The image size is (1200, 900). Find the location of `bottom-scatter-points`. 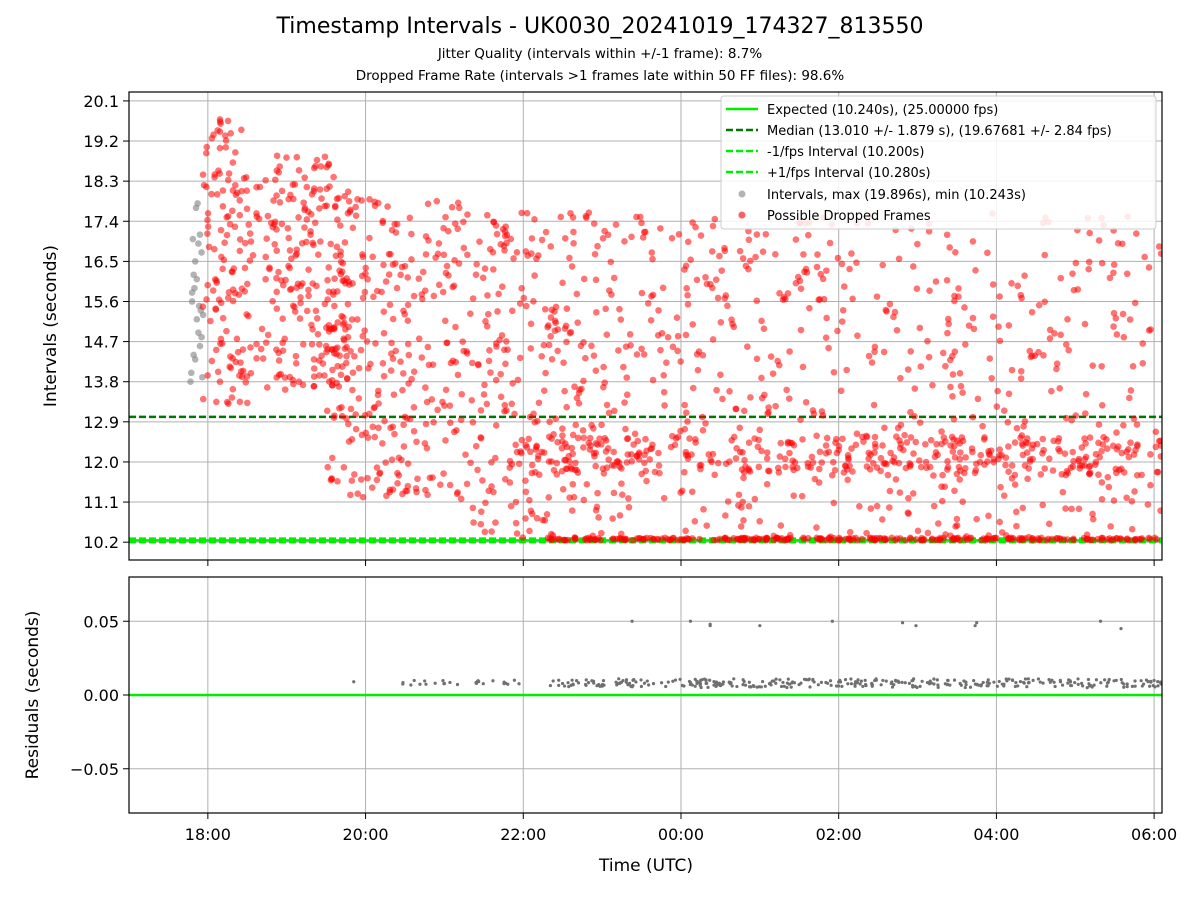

bottom-scatter-points is located at coordinates (757, 654).